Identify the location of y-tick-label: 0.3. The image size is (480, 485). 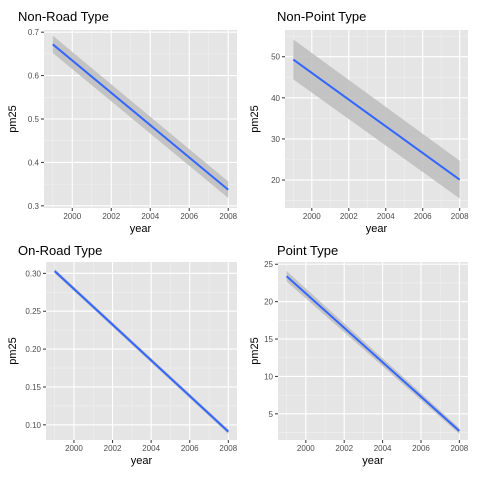
(34, 206).